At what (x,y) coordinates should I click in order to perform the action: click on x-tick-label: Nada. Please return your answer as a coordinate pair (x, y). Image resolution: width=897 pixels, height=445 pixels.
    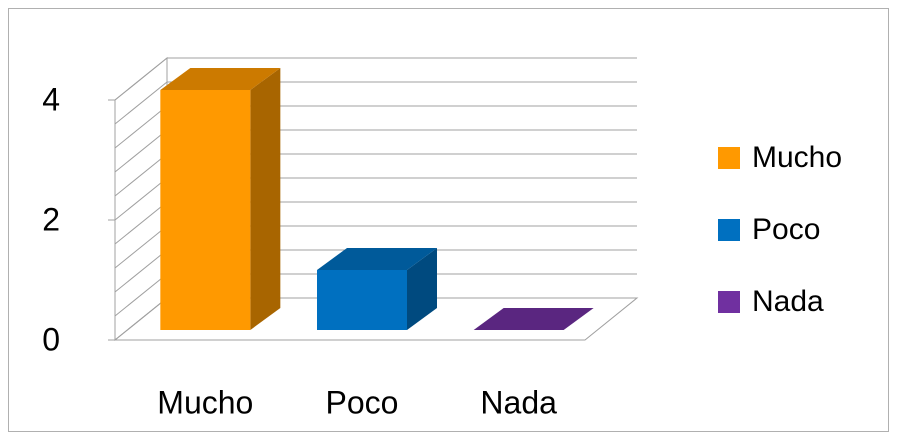
    Looking at the image, I should click on (518, 402).